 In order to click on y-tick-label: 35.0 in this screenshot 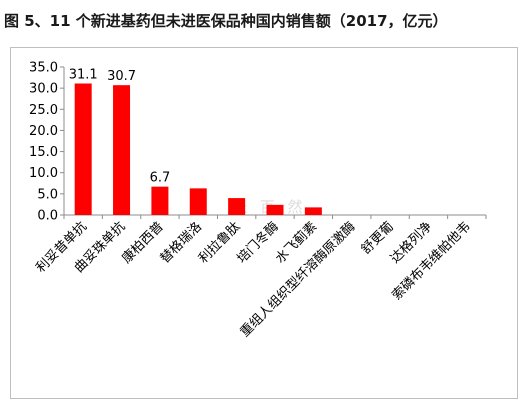, I will do `click(43, 68)`.